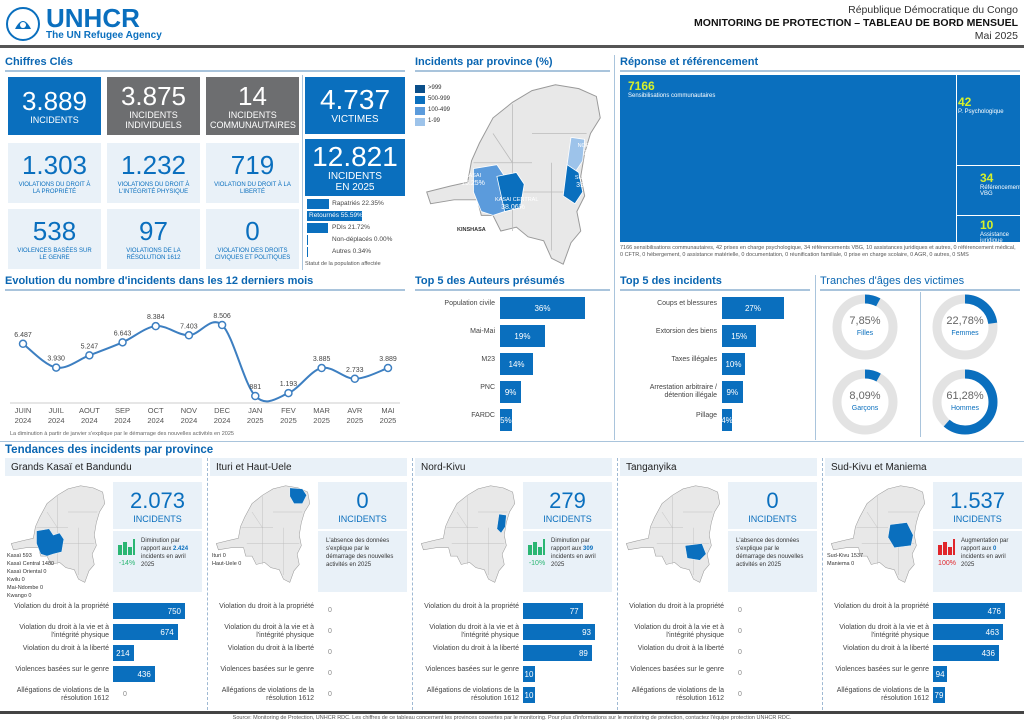  What do you see at coordinates (134, 674) in the screenshot?
I see `category-bar: 436` at bounding box center [134, 674].